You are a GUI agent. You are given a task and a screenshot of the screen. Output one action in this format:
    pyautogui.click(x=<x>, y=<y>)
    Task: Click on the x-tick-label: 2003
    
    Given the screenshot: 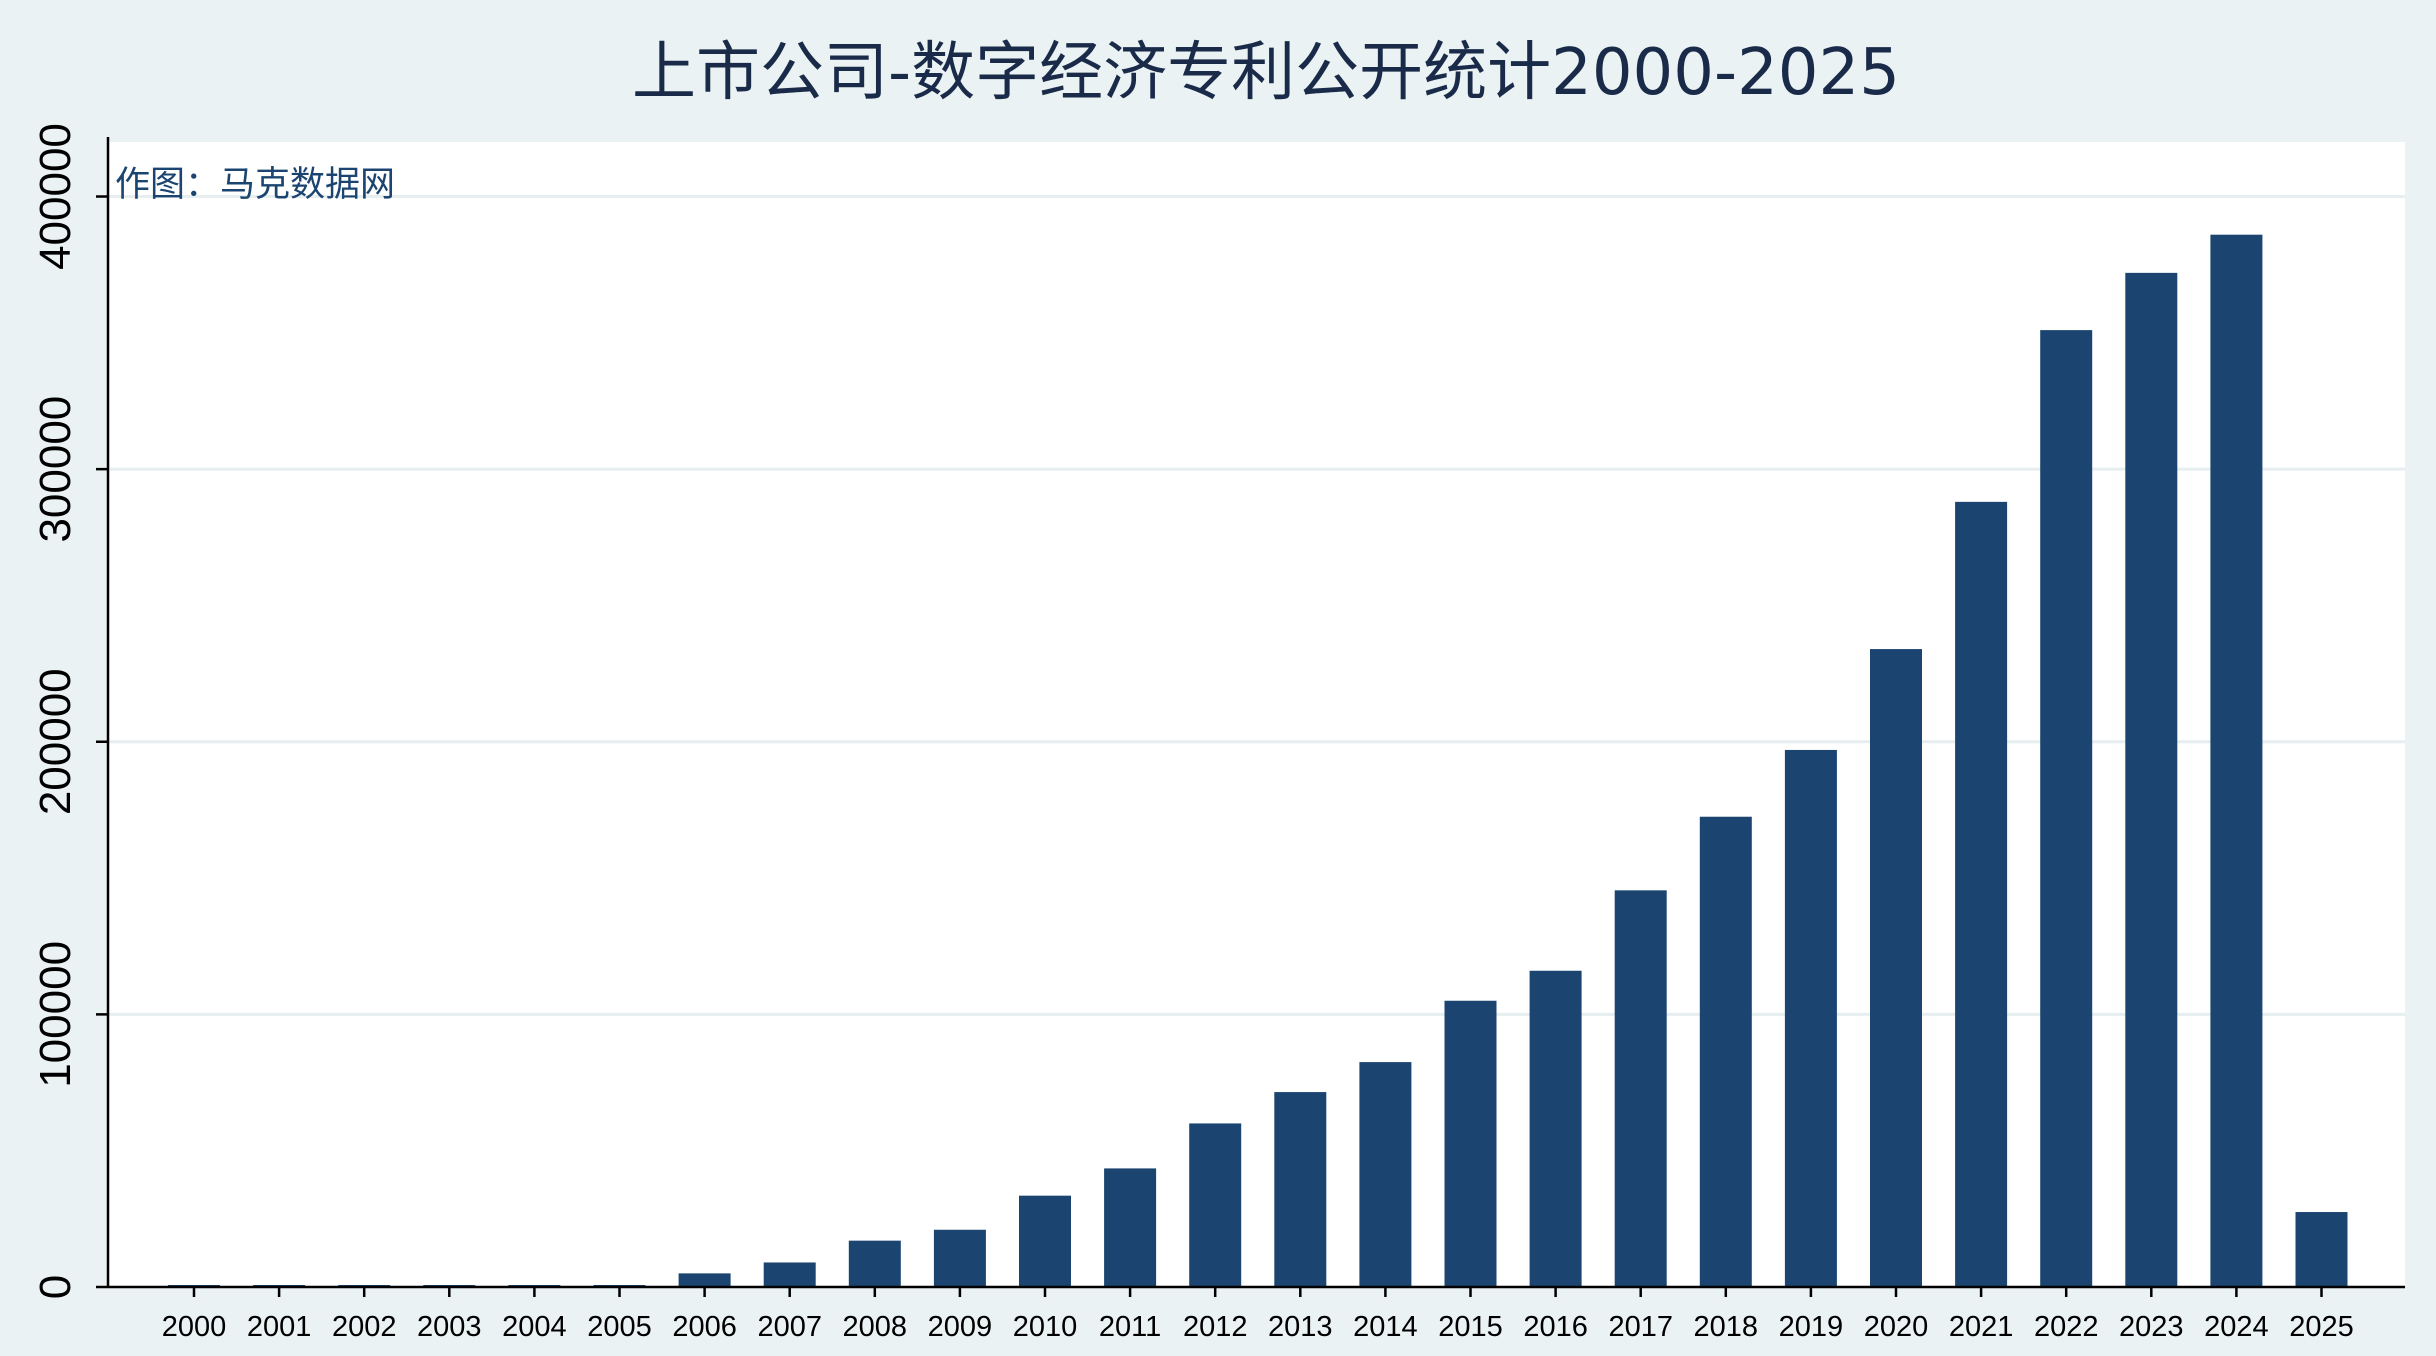 What is the action you would take?
    pyautogui.click(x=449, y=1327)
    